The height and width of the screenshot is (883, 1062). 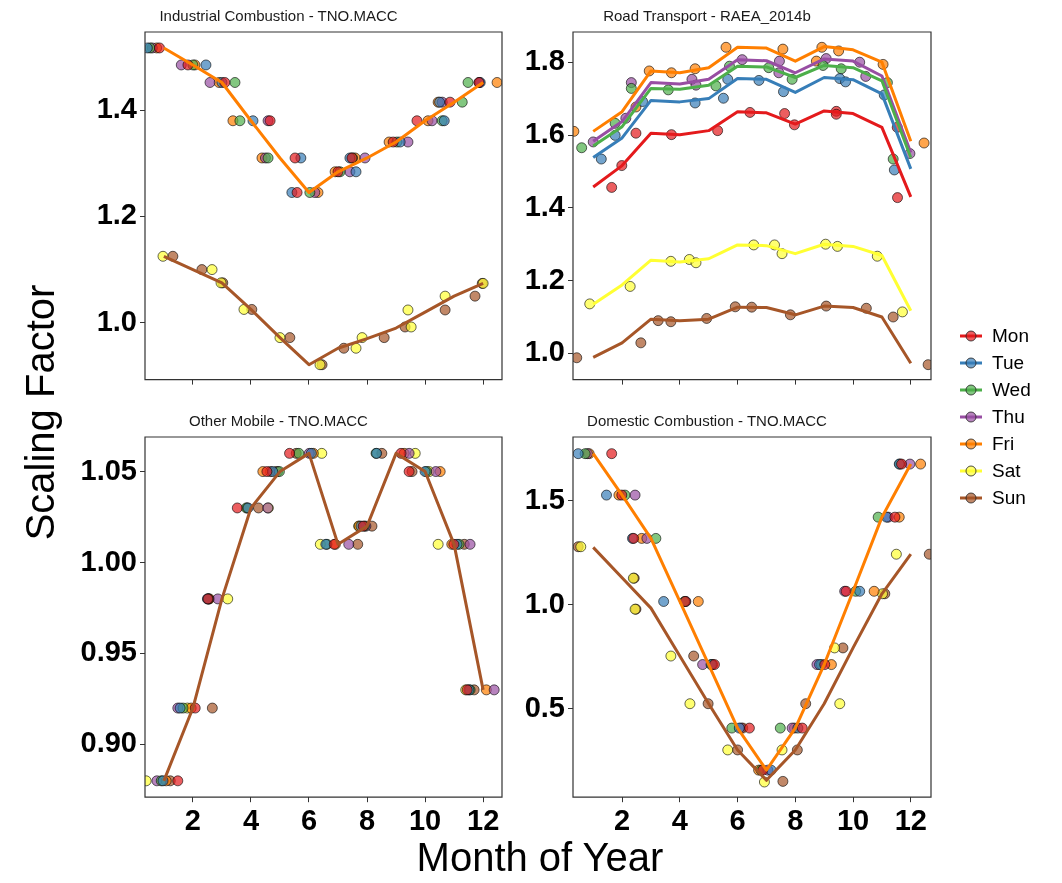 I want to click on legend-label: Mon, so click(x=1010, y=335).